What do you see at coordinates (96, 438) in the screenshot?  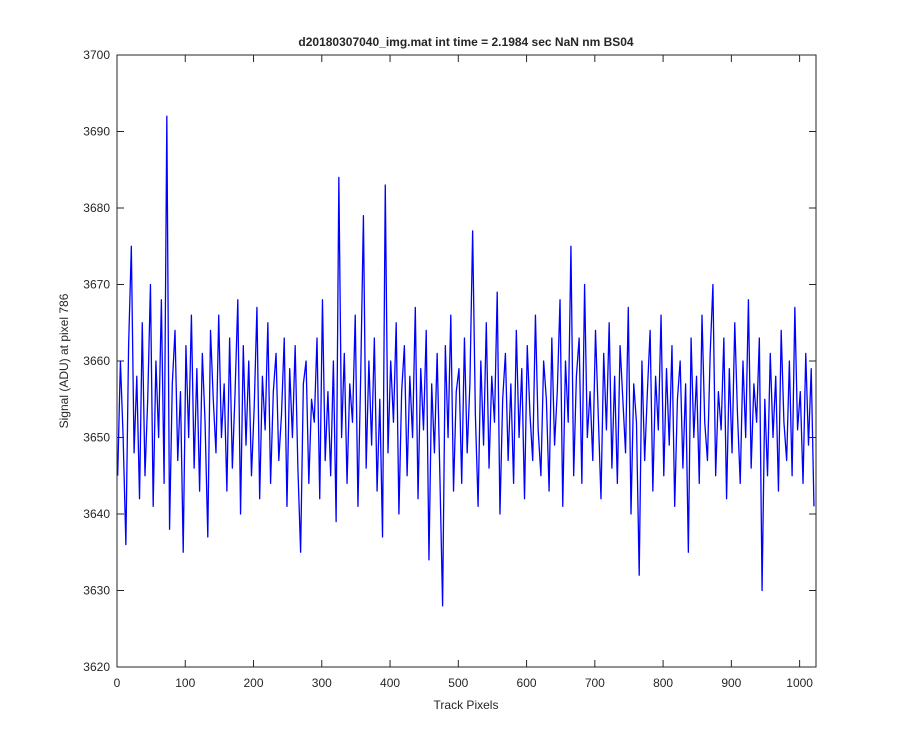 I see `y-tick-label: 3650` at bounding box center [96, 438].